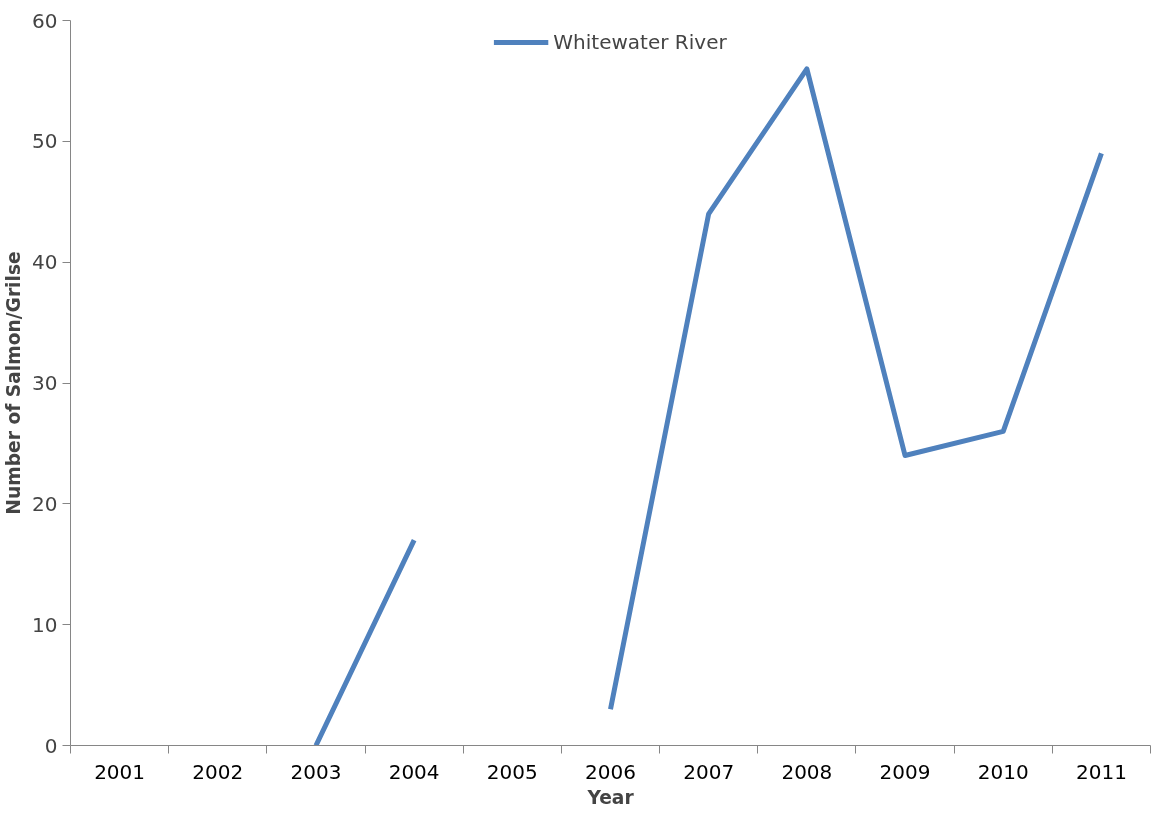 This screenshot has height=816, width=1165. I want to click on x-axis-title: Year, so click(610, 797).